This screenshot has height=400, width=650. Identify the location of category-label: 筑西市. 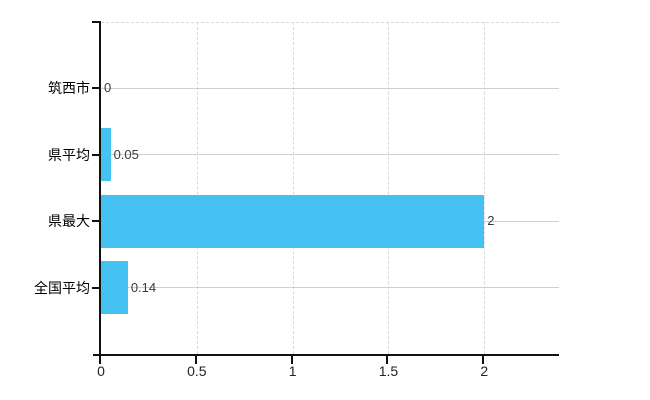
(69, 88).